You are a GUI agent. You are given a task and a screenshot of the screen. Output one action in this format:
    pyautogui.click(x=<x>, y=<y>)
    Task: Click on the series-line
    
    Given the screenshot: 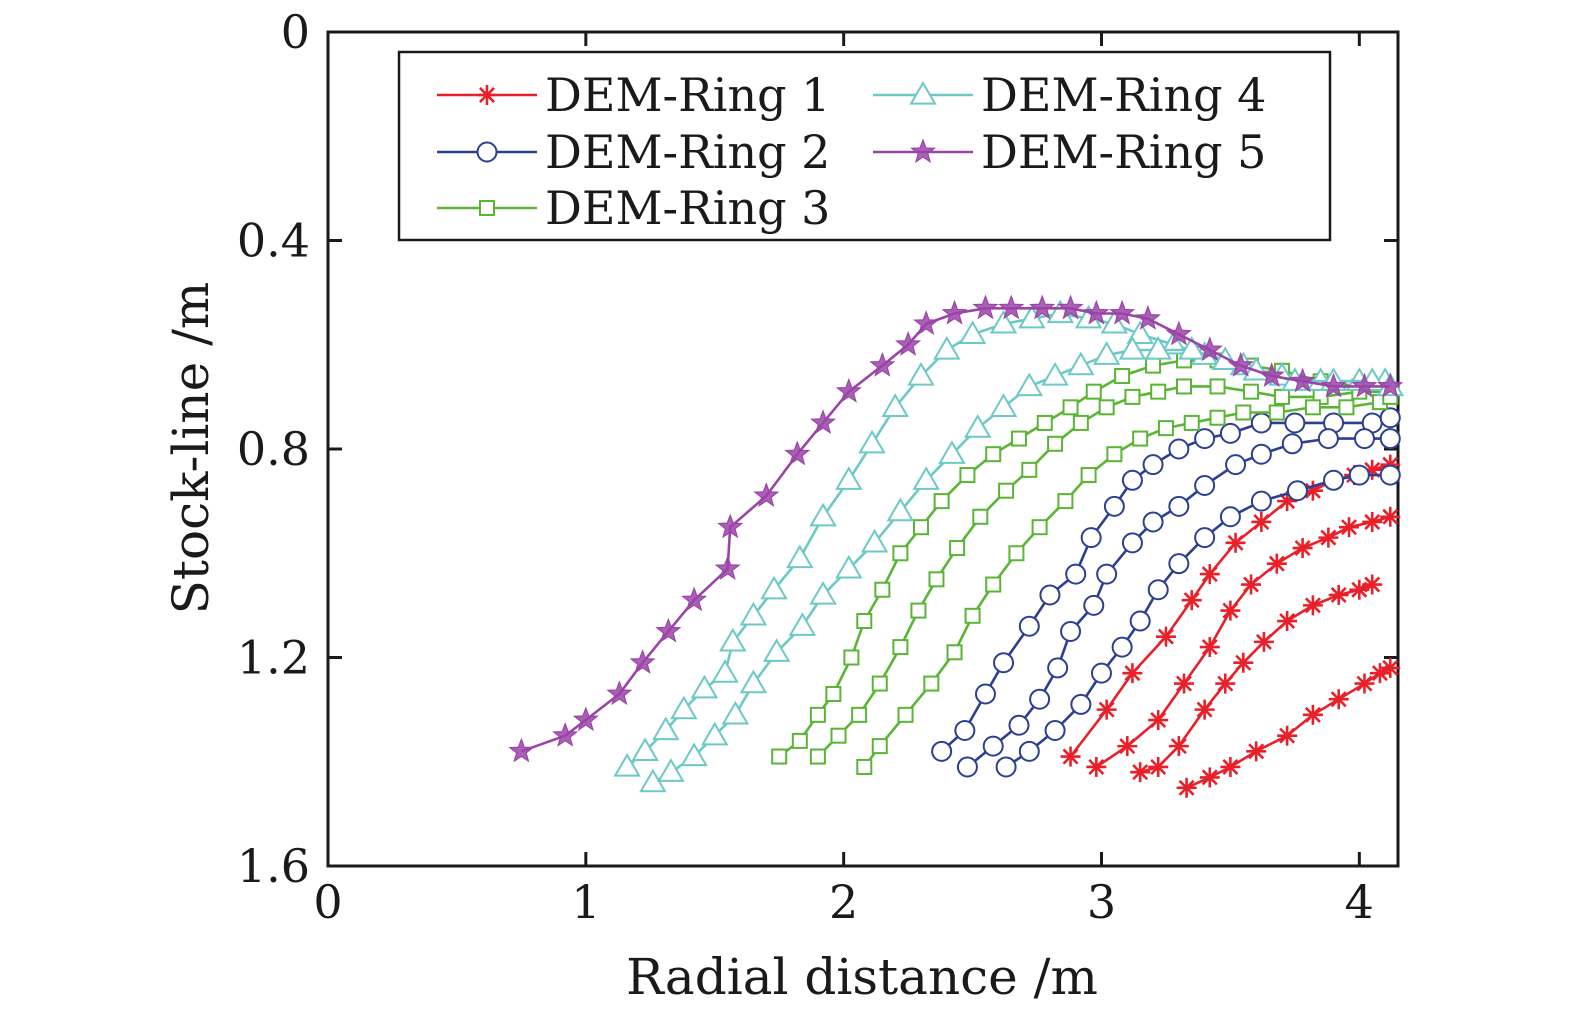 What is the action you would take?
    pyautogui.click(x=1243, y=642)
    